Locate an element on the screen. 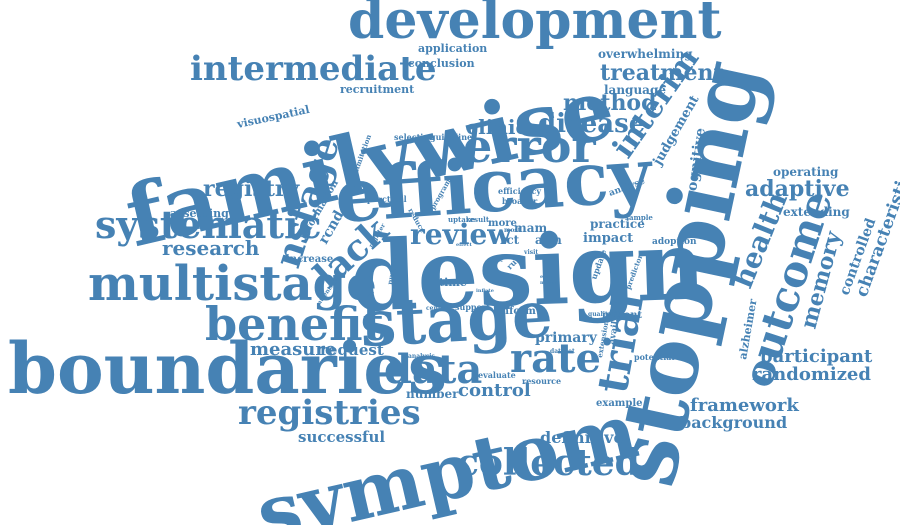  word-overwhelming: overwhelming is located at coordinates (645, 54).